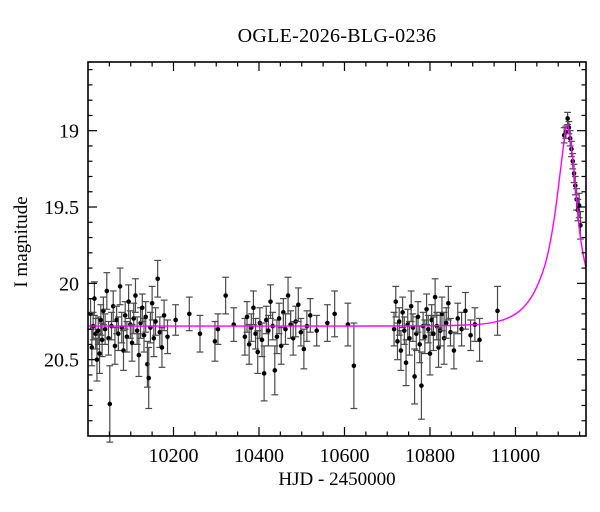 The height and width of the screenshot is (512, 600). Describe the element at coordinates (259, 456) in the screenshot. I see `x-tick-label: 10400` at that location.